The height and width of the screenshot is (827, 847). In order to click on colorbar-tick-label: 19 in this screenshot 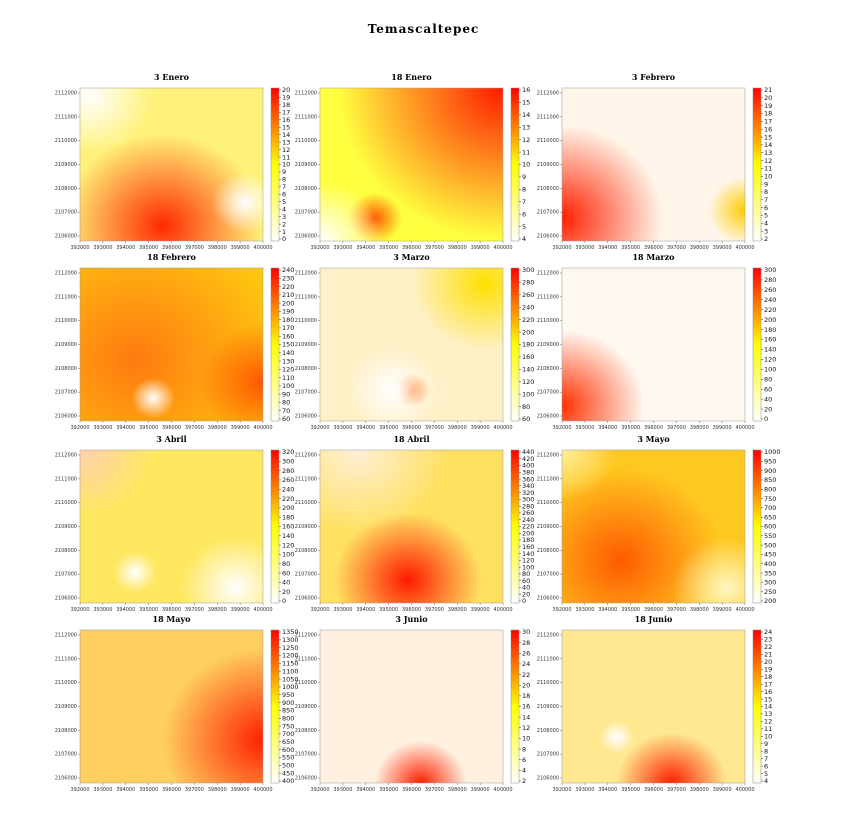, I will do `click(286, 98)`.